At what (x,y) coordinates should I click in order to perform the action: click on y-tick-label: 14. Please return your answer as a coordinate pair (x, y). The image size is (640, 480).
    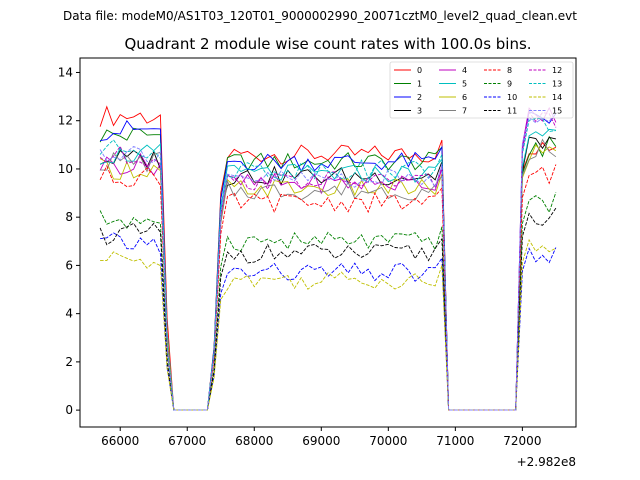
    Looking at the image, I should click on (65, 72).